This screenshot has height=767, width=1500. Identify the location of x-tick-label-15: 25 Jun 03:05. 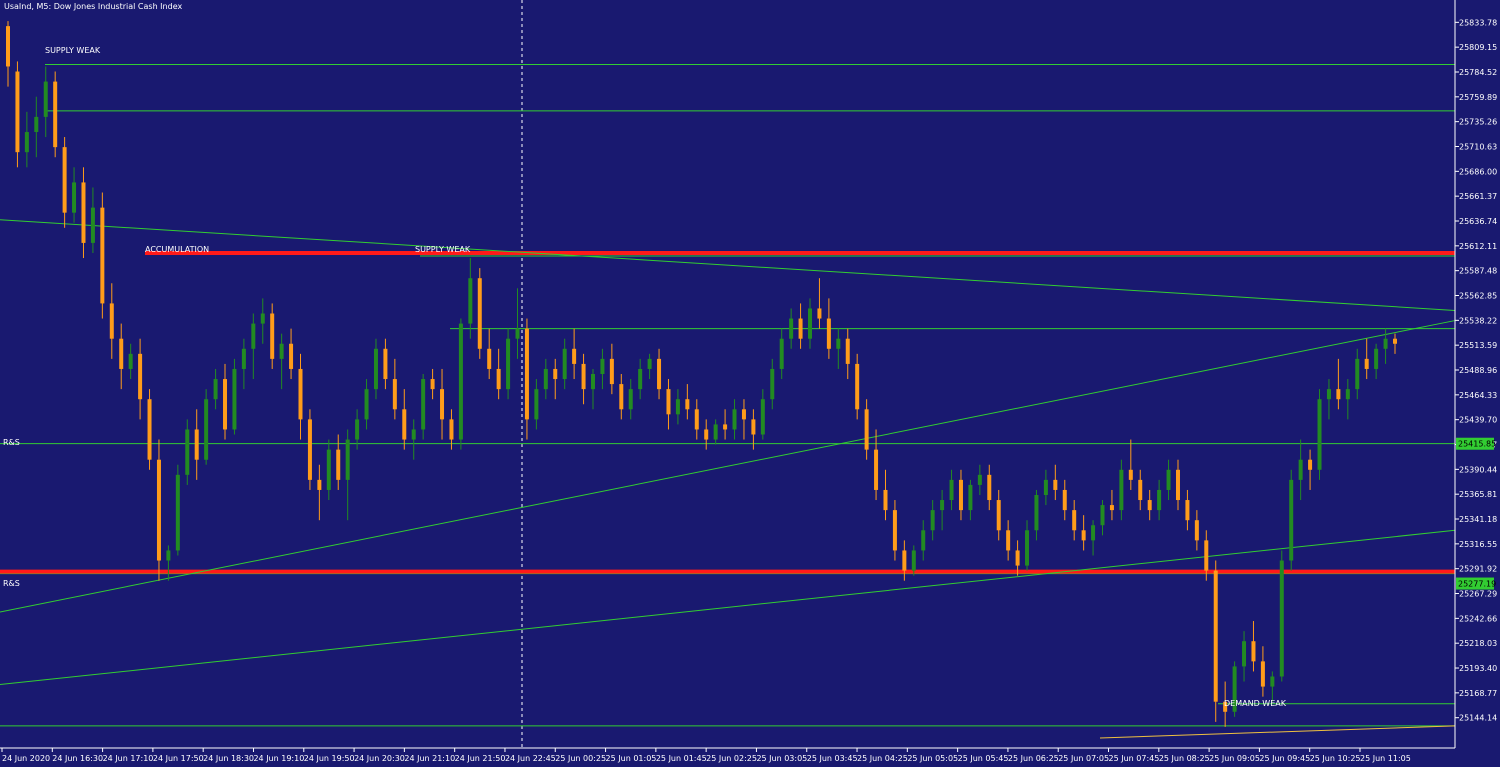
(781, 758).